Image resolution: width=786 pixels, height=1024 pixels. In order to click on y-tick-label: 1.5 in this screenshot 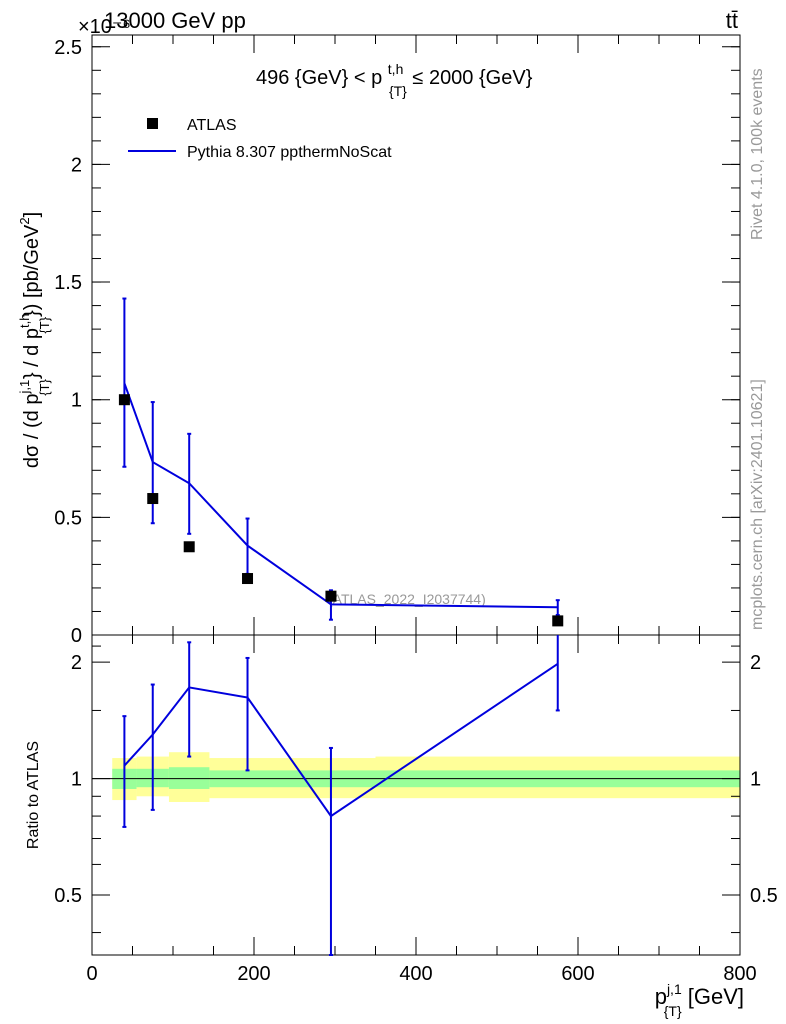, I will do `click(68, 283)`.